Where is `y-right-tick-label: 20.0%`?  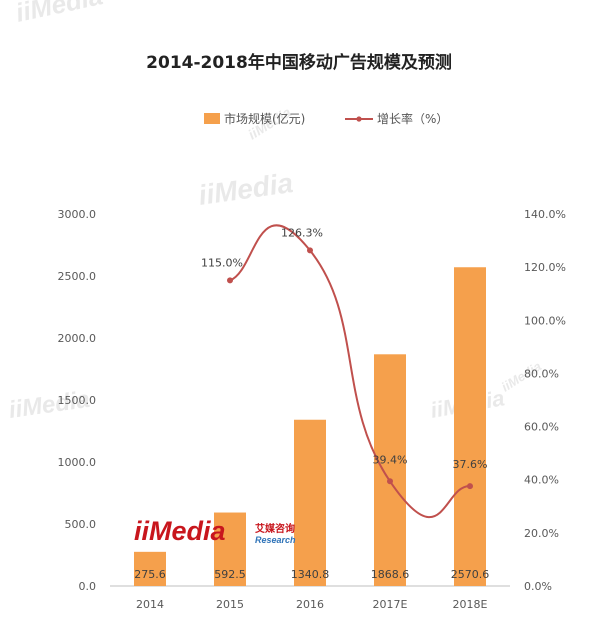
y-right-tick-label: 20.0% is located at coordinates (541, 533).